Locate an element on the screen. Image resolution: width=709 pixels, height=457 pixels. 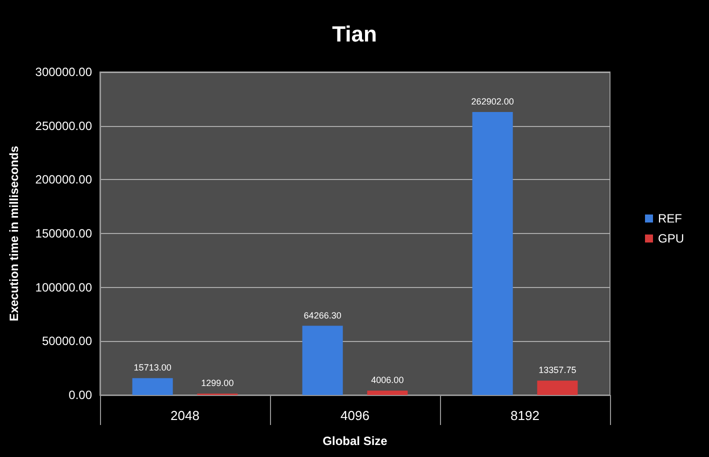
data-label: 1299.00 is located at coordinates (217, 383).